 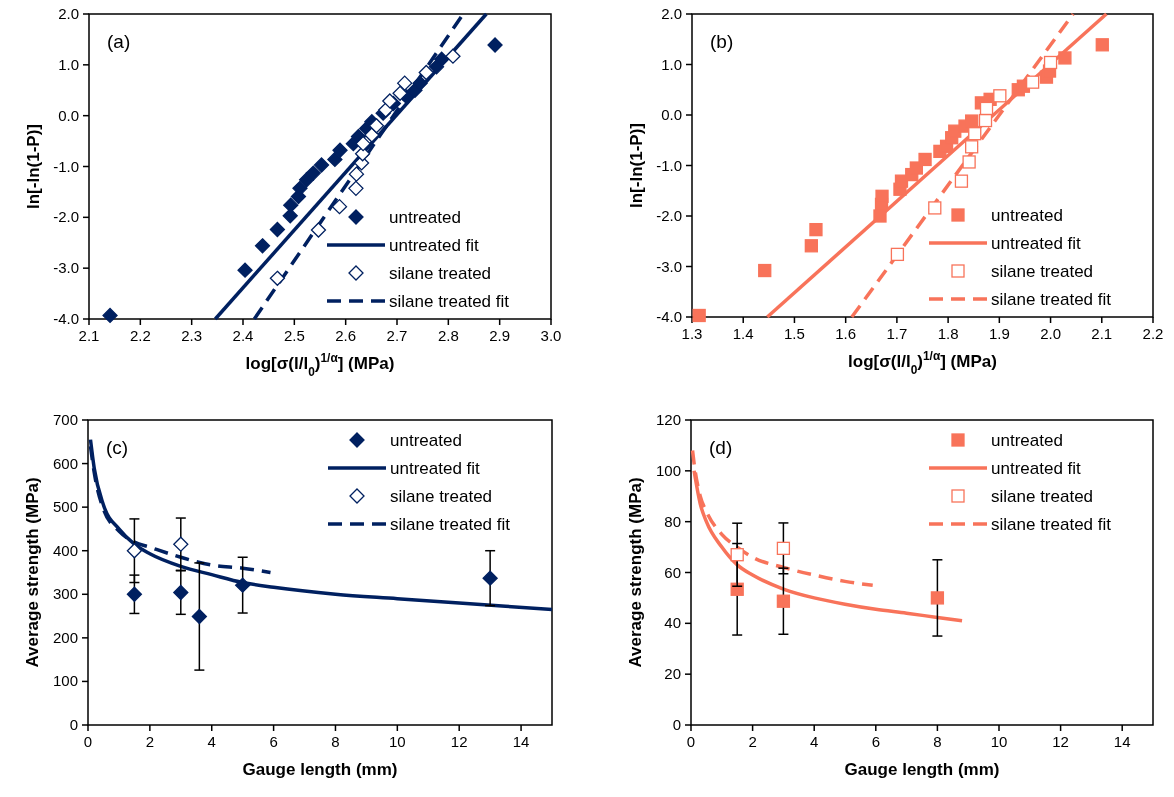 I want to click on x-tick-label: 1.3, so click(x=692, y=333).